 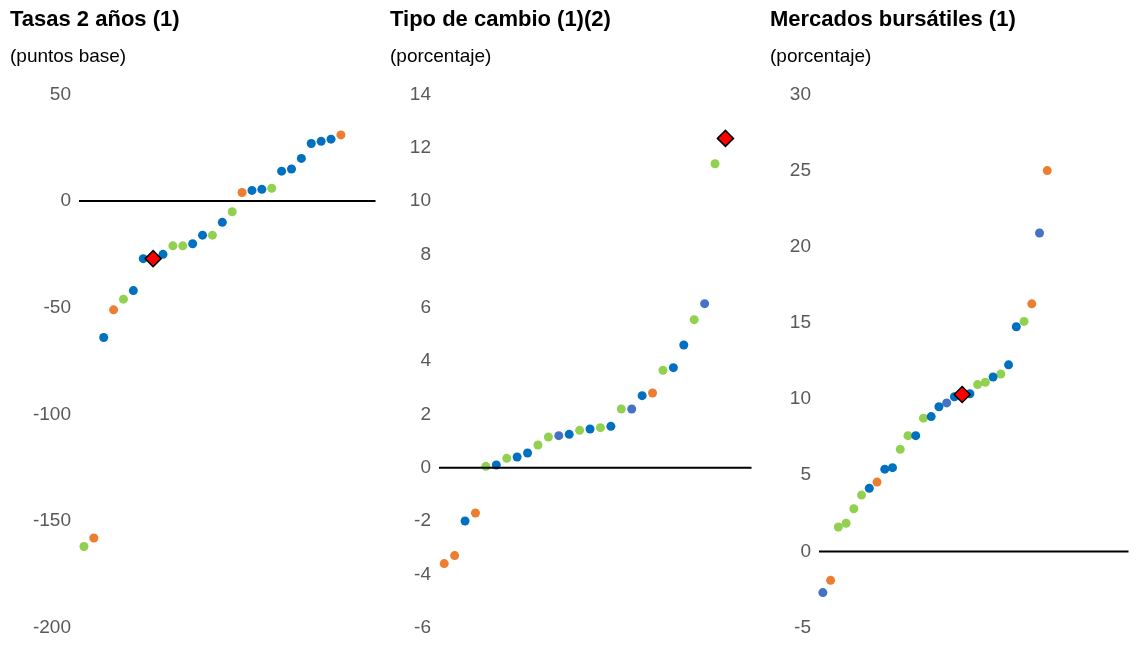 What do you see at coordinates (425, 253) in the screenshot?
I see `y-tick-label: 8` at bounding box center [425, 253].